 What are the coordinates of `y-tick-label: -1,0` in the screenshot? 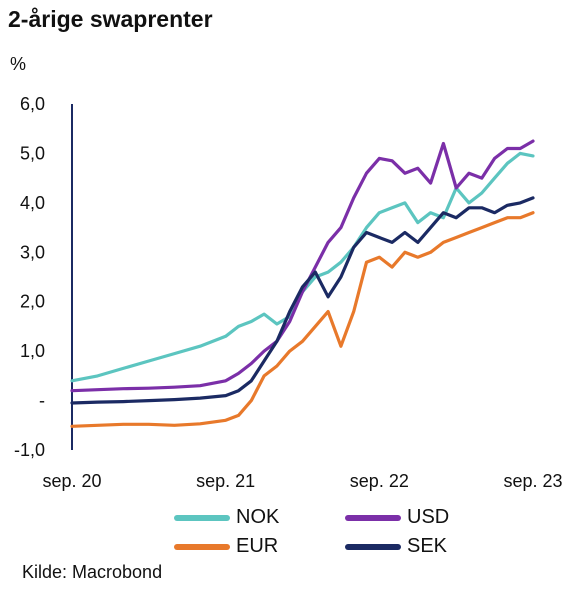 It's located at (29, 450).